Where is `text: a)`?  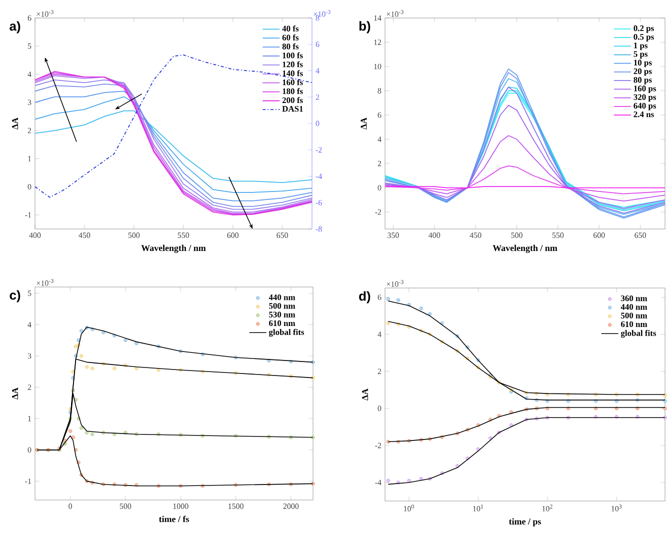
text: a) is located at coordinates (15, 27).